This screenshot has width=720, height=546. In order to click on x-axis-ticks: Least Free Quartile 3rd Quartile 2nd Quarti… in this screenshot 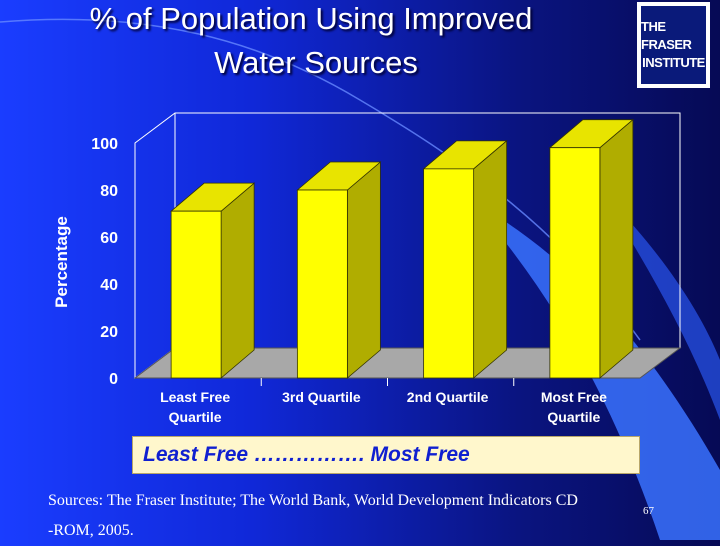, I will do `click(383, 401)`.